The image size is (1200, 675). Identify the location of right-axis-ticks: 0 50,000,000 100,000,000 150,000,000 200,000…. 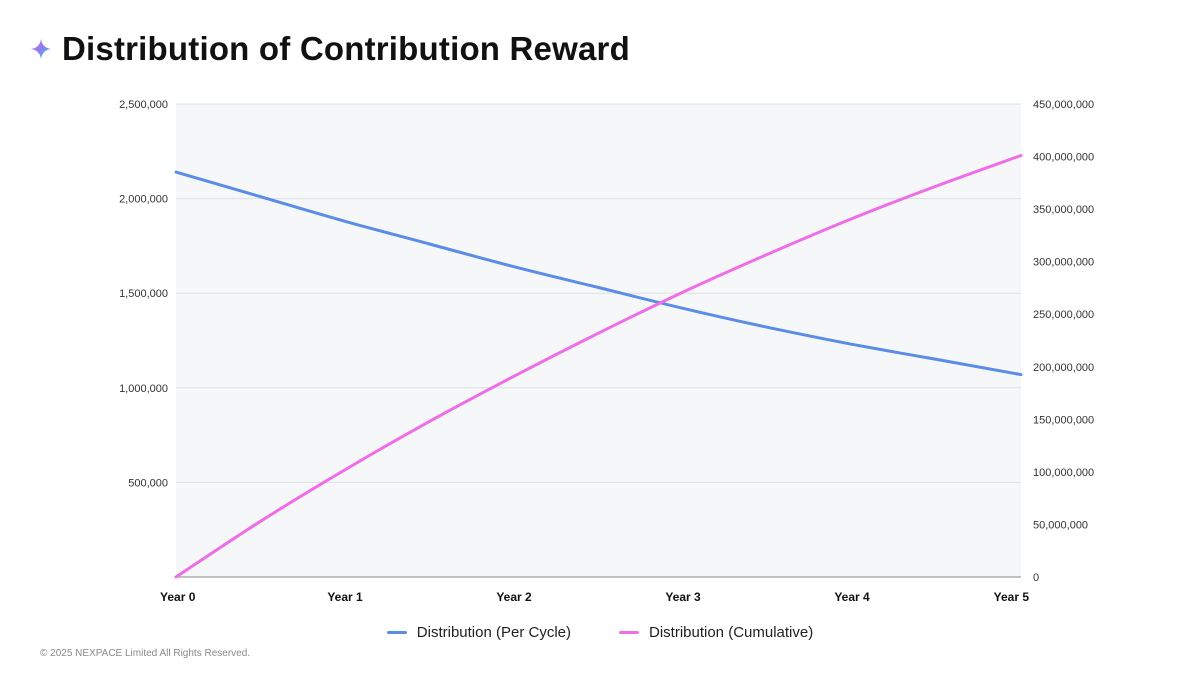
(1063, 341).